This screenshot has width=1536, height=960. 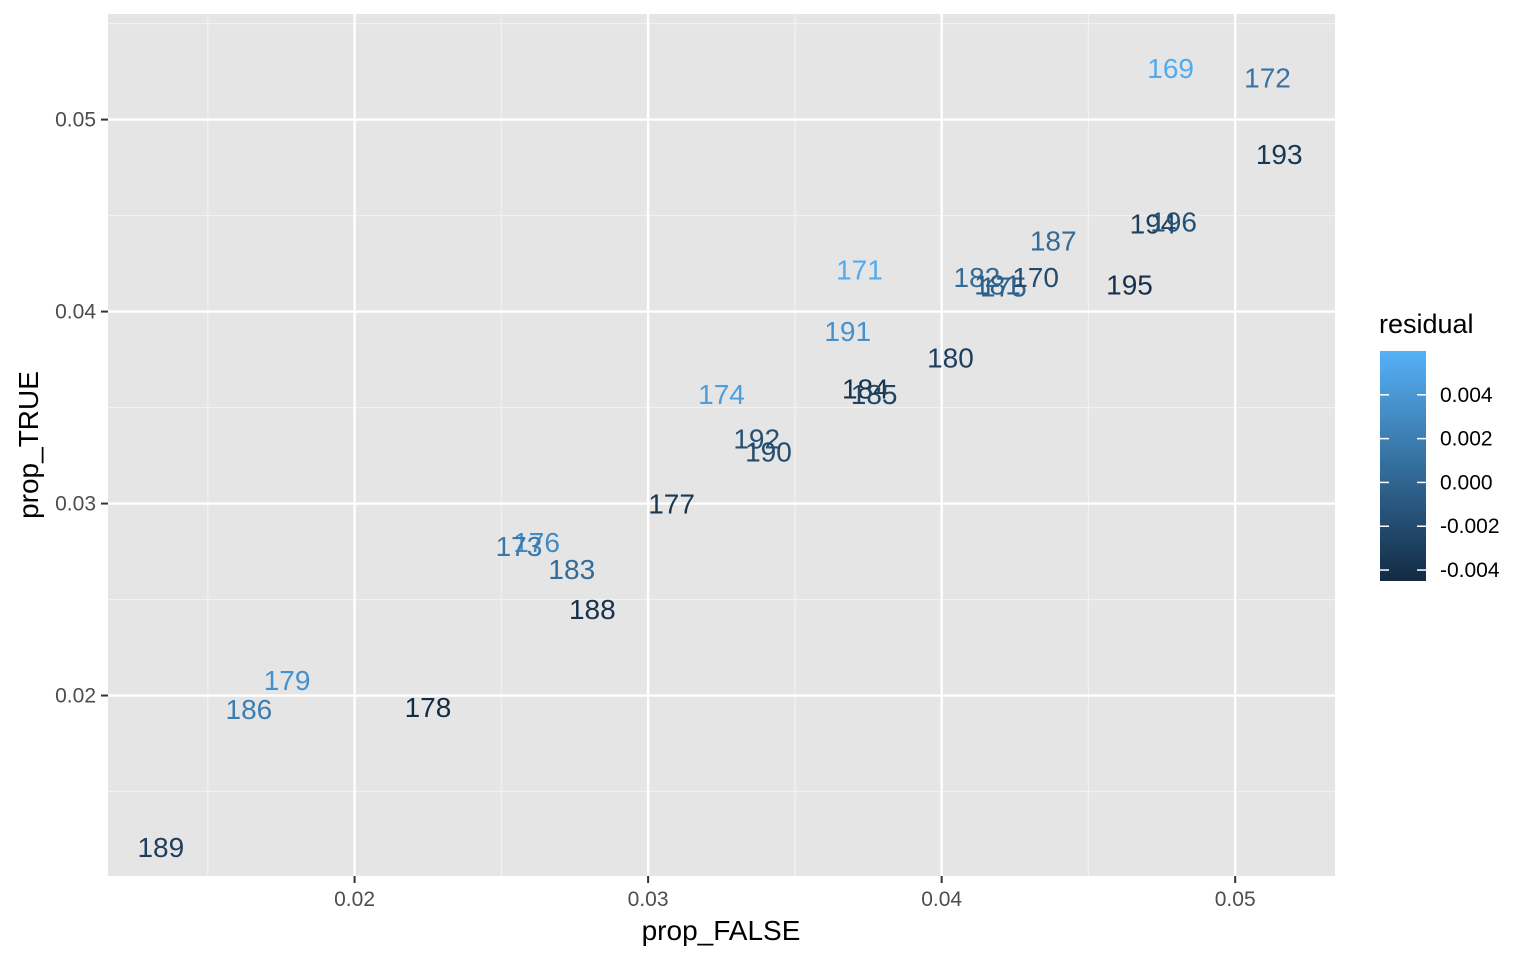 What do you see at coordinates (28, 445) in the screenshot?
I see `y-axis-title: prop_TRUE` at bounding box center [28, 445].